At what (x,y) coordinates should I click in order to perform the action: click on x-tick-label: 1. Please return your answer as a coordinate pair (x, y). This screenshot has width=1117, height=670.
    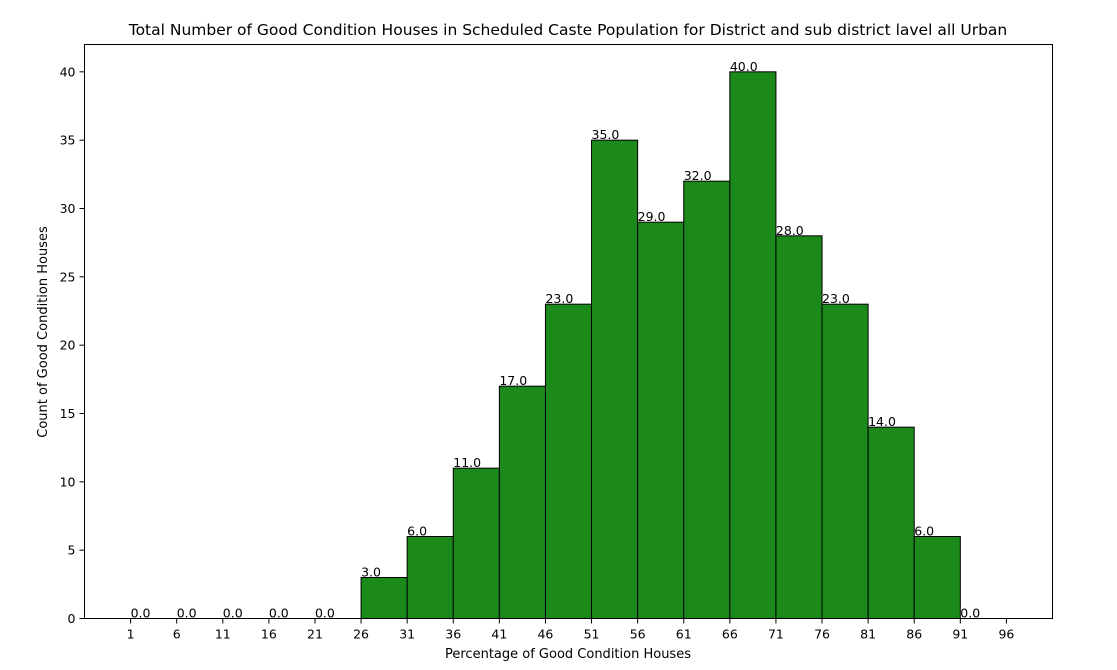
    Looking at the image, I should click on (131, 634).